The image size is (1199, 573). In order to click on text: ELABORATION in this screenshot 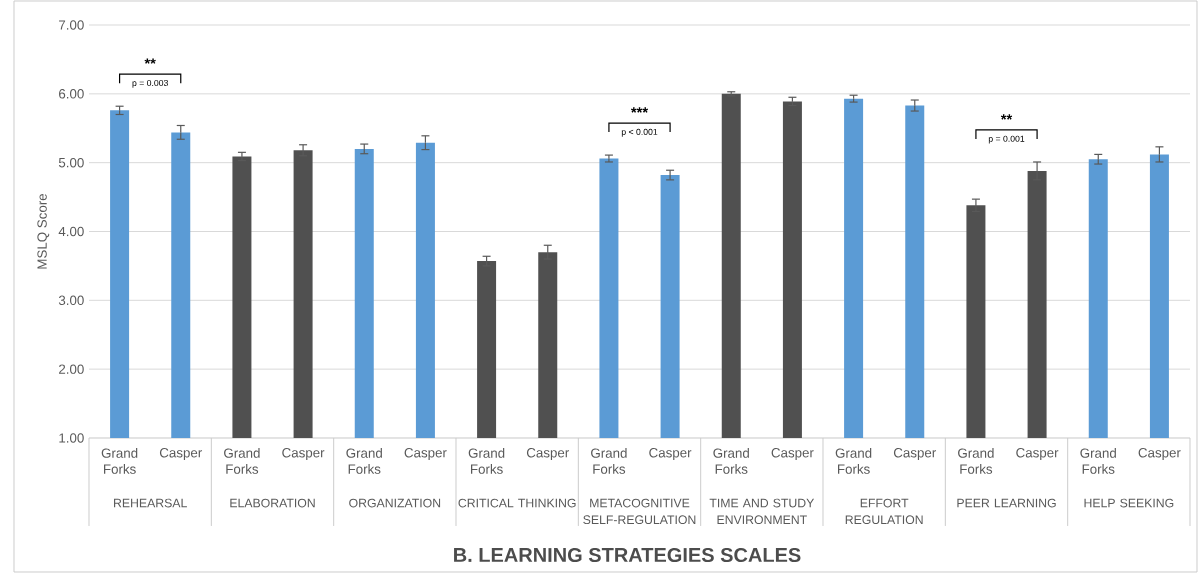, I will do `click(272, 503)`.